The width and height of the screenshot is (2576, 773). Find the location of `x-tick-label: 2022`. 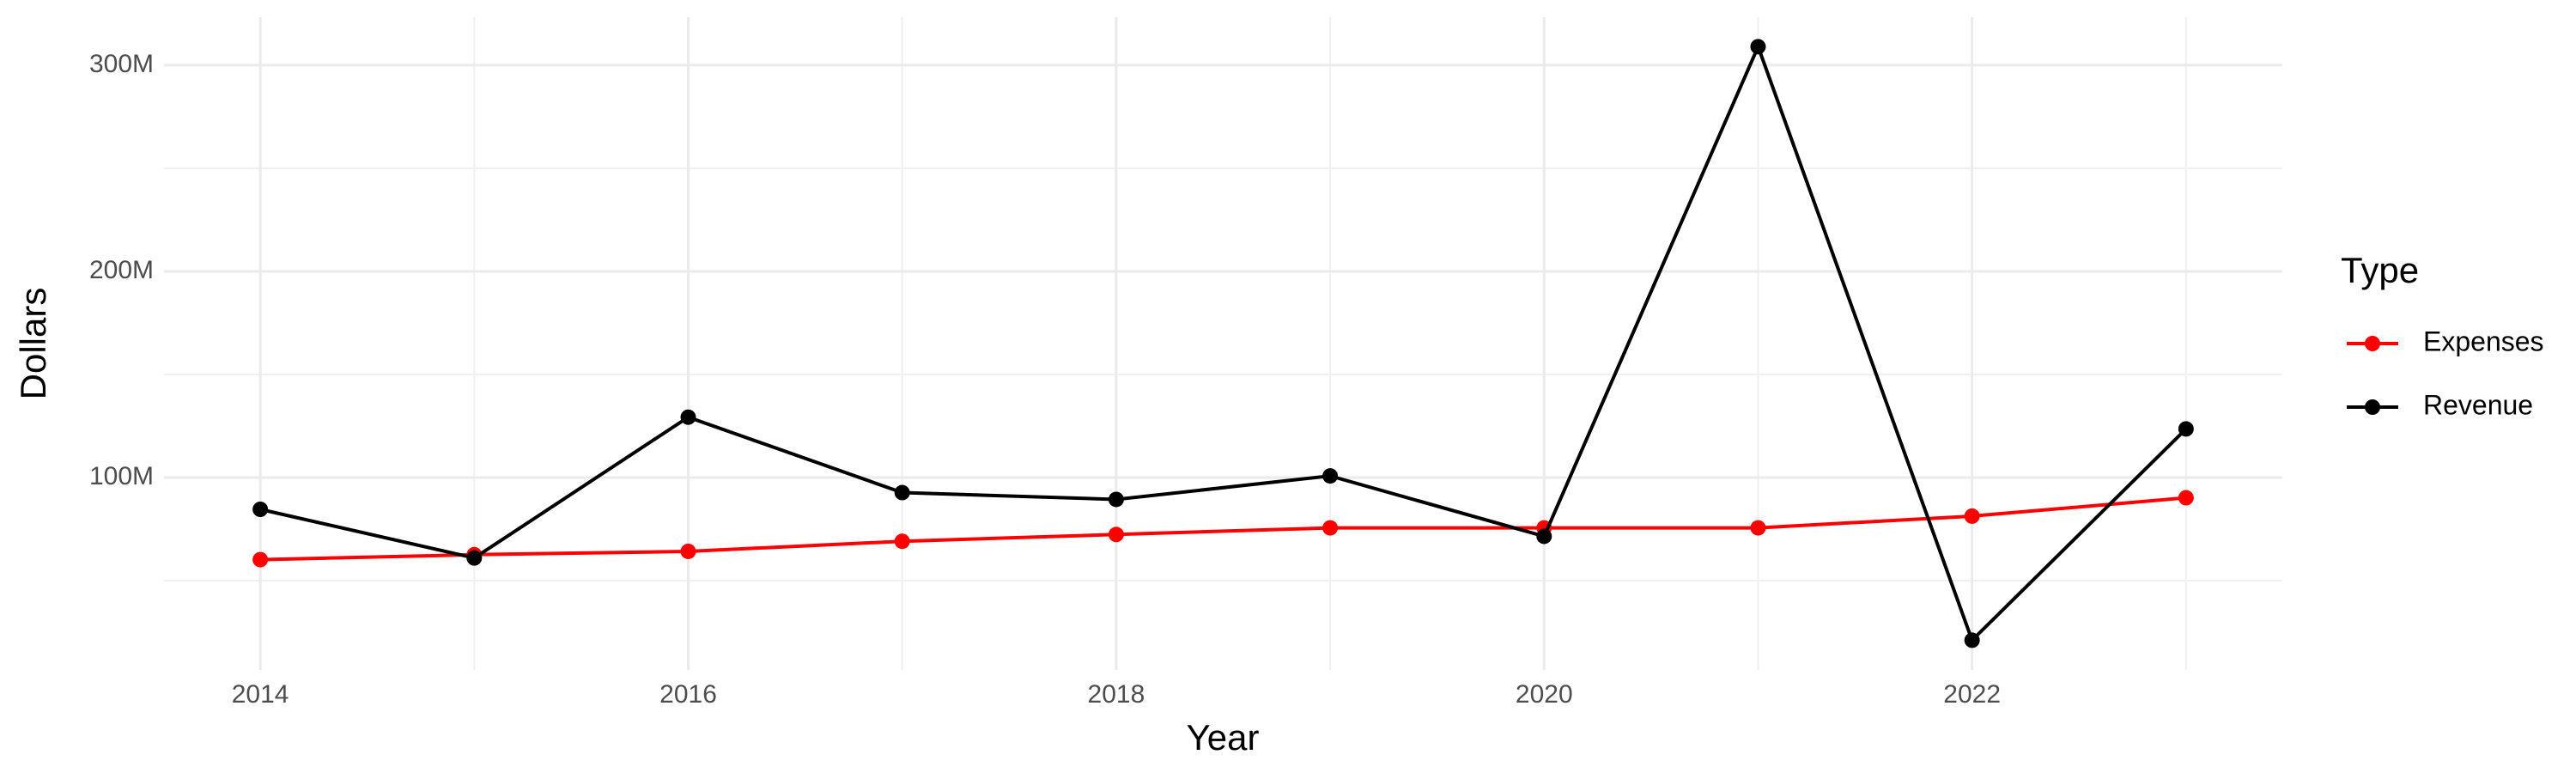

x-tick-label: 2022 is located at coordinates (1972, 694).